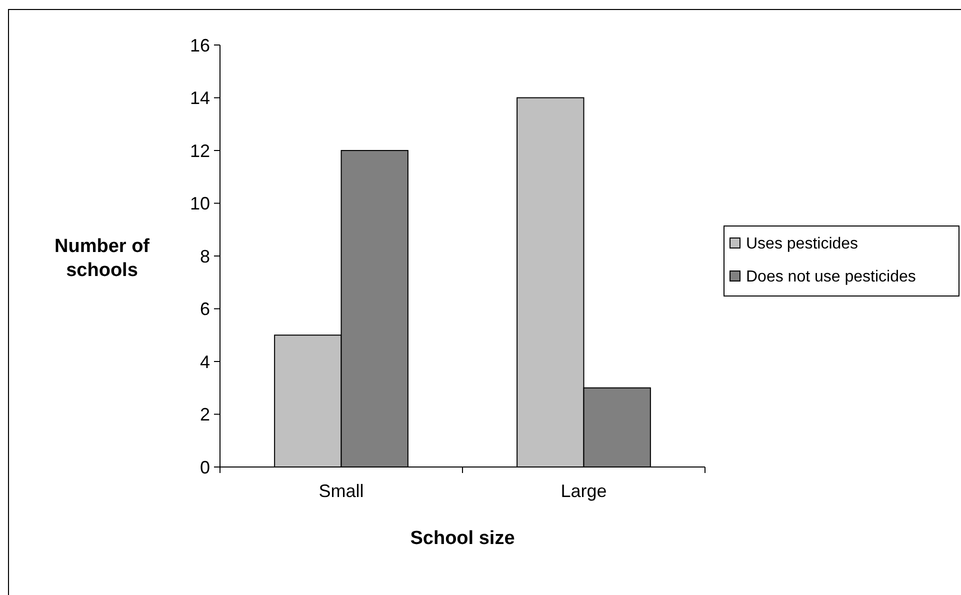 The width and height of the screenshot is (961, 595). I want to click on legend-label: Does not use pesticides, so click(831, 277).